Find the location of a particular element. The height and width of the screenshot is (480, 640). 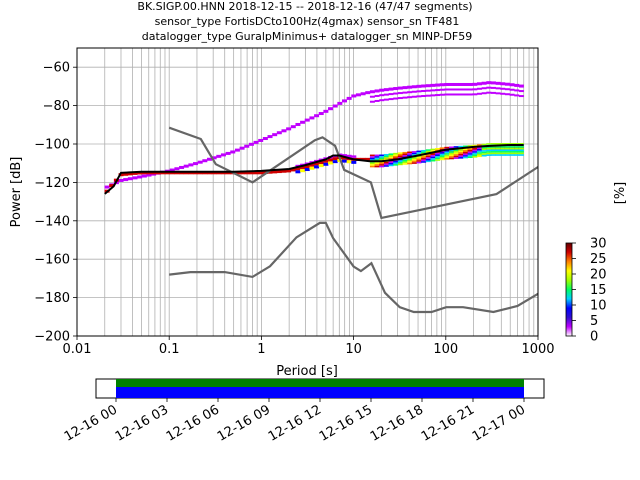

colorbar-tick-label: 10 is located at coordinates (598, 306).